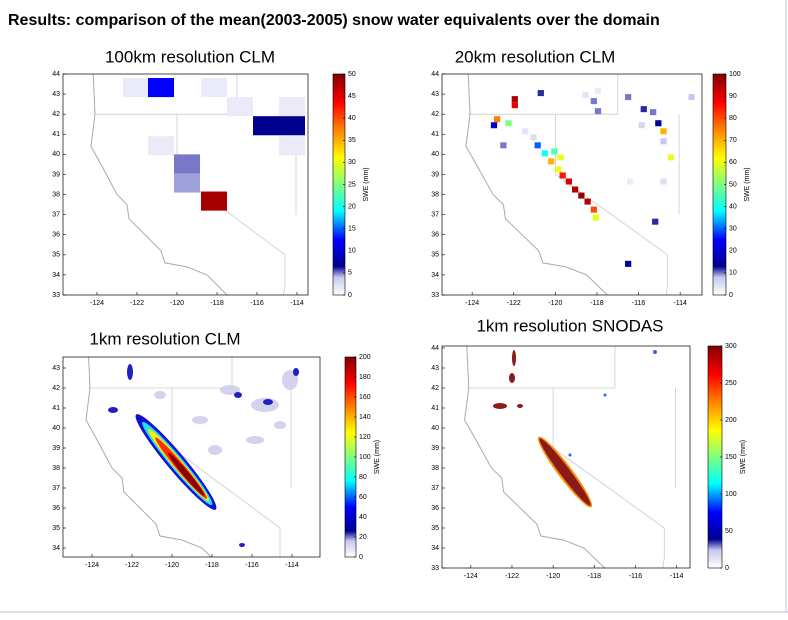  I want to click on colorbar-tick-label: 35, so click(352, 140).